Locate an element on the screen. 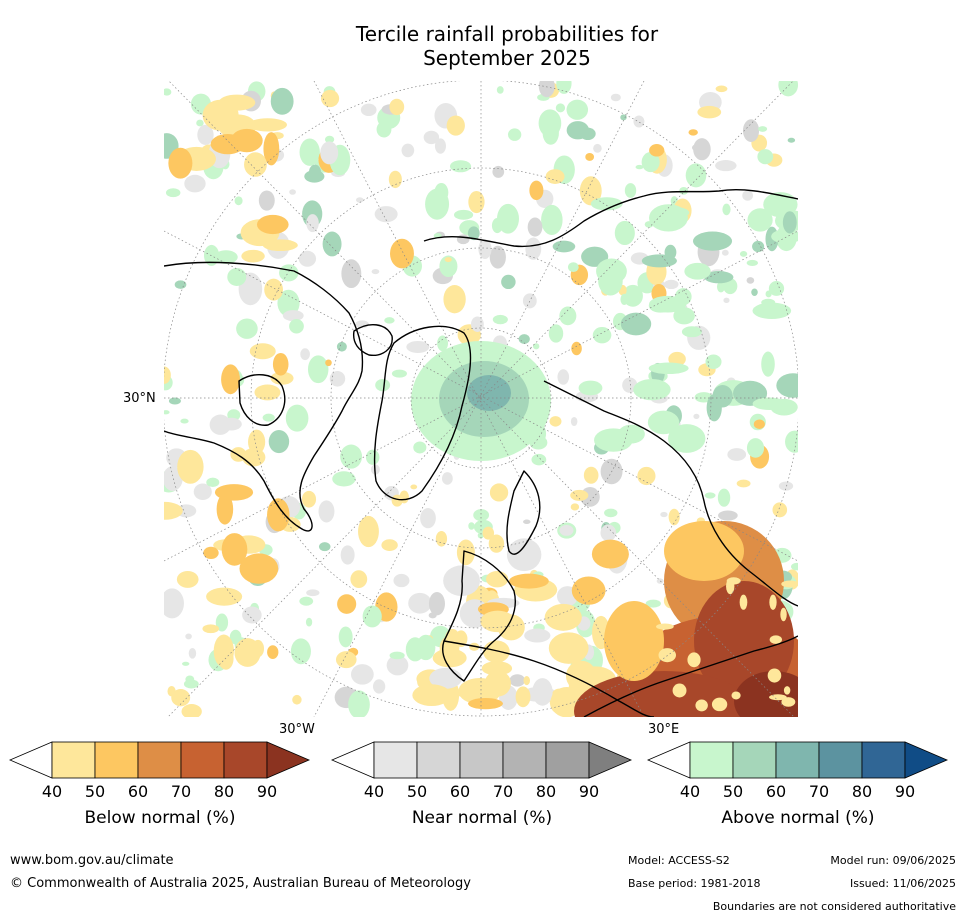 The image size is (965, 919). website-link: www.bom.gov.au/climate is located at coordinates (92, 860).